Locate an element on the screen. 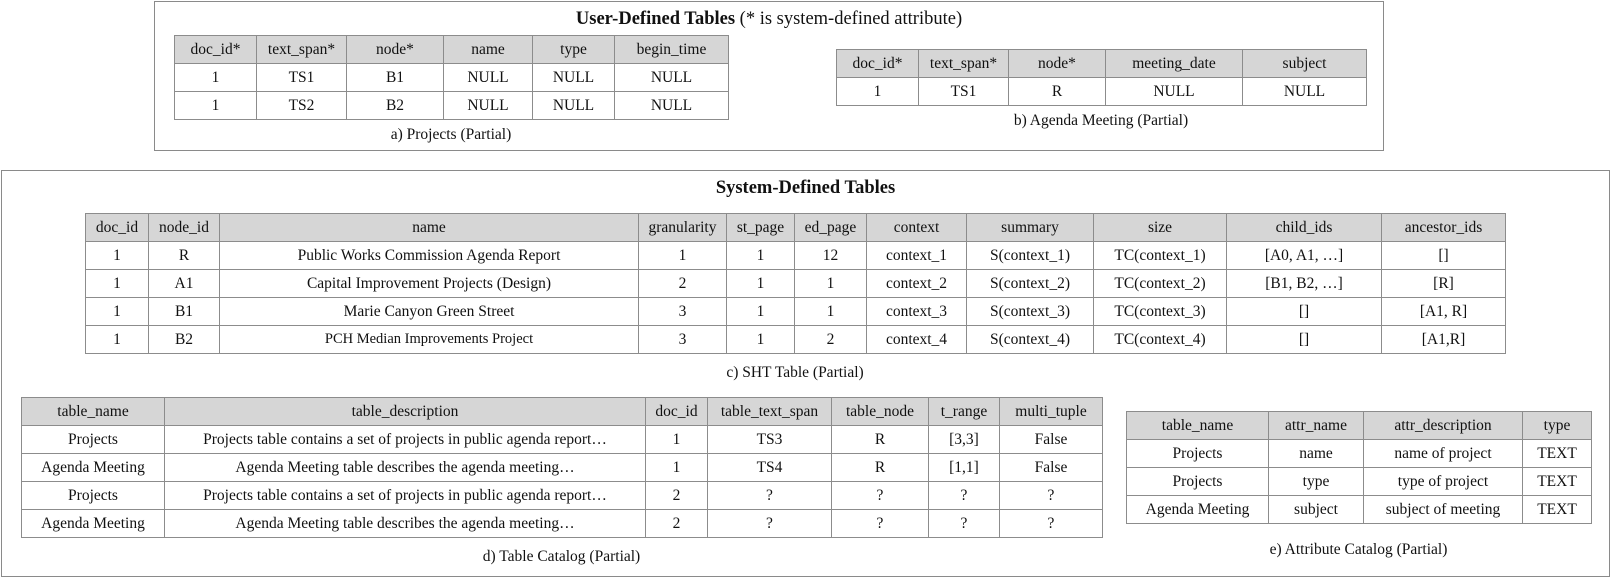 Image resolution: width=1611 pixels, height=578 pixels. column-header: meeting_date is located at coordinates (1174, 63).